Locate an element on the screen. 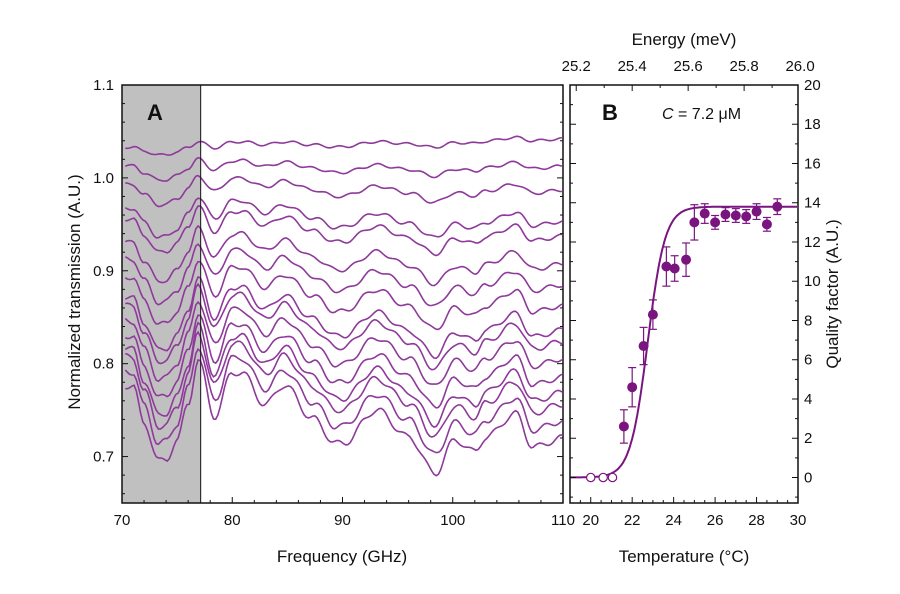 This screenshot has height=594, width=900. y-axis-title-a: Normalized transmission (A.U.) is located at coordinates (74, 291).